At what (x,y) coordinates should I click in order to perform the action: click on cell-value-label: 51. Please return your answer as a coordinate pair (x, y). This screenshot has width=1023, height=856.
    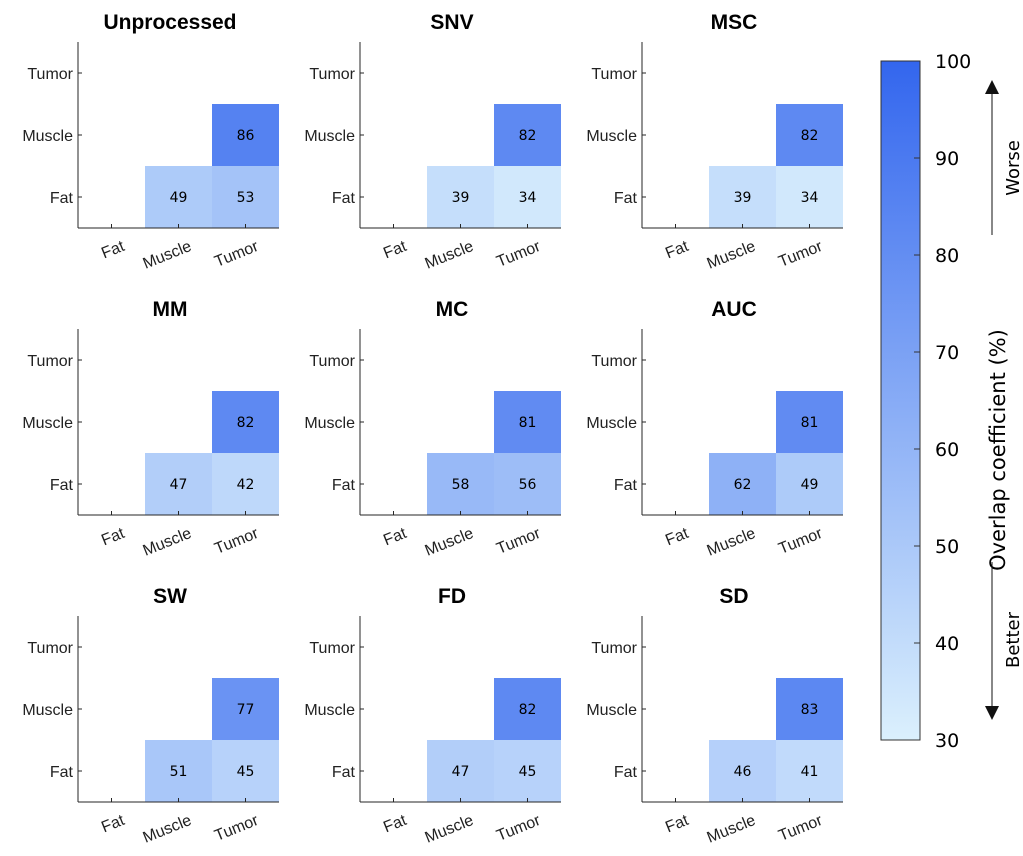
    Looking at the image, I should click on (179, 772).